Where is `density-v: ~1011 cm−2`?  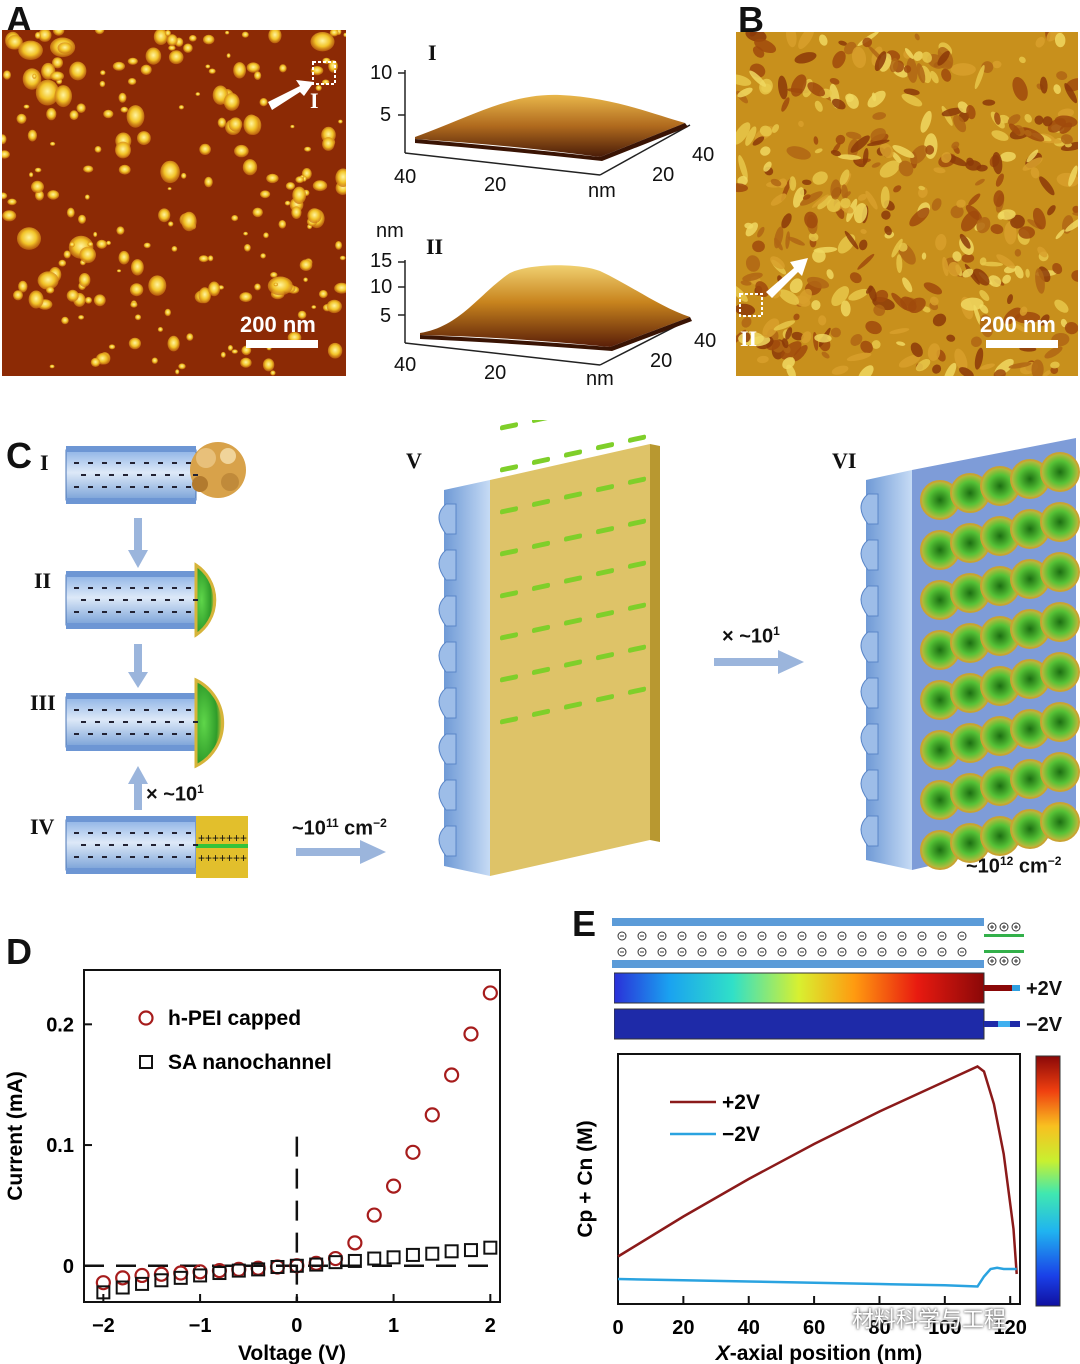 density-v: ~1011 cm−2 is located at coordinates (339, 828).